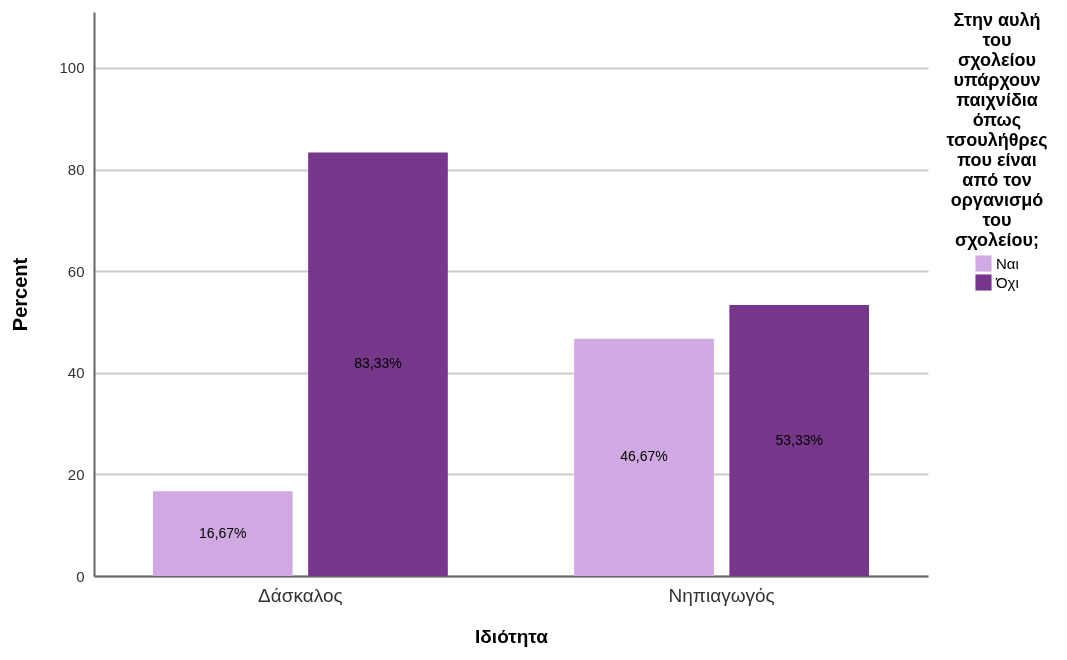 This screenshot has width=1067, height=660. I want to click on x-axis-title: Ιδιότητα, so click(512, 636).